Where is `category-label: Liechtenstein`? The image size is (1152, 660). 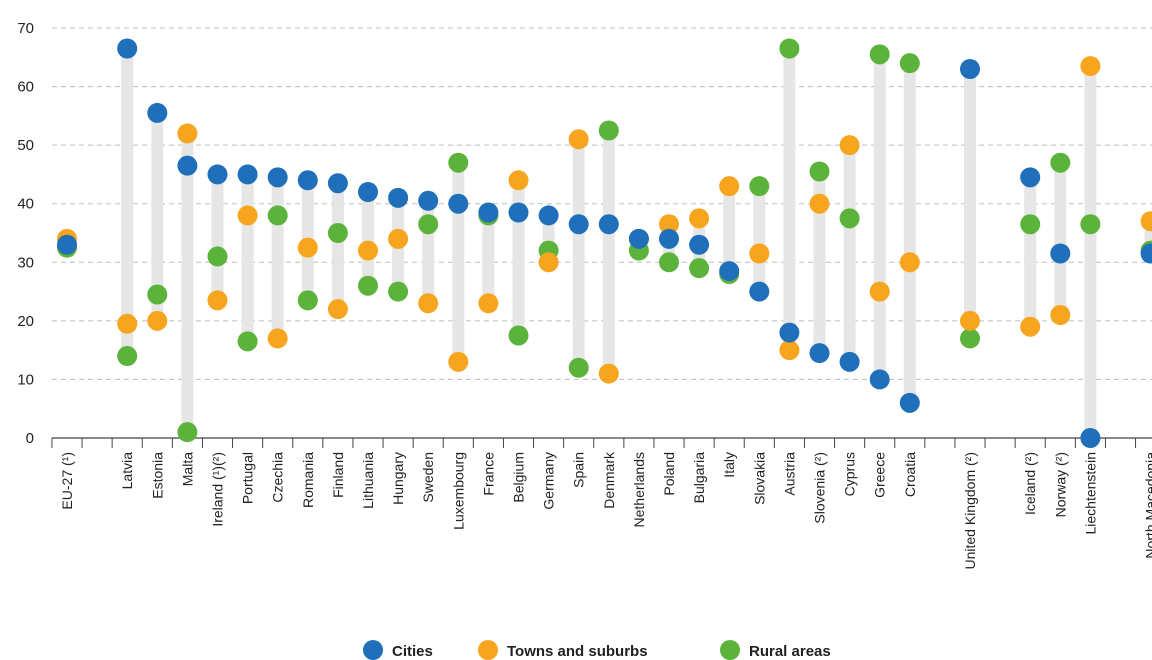
category-label: Liechtenstein is located at coordinates (1090, 493).